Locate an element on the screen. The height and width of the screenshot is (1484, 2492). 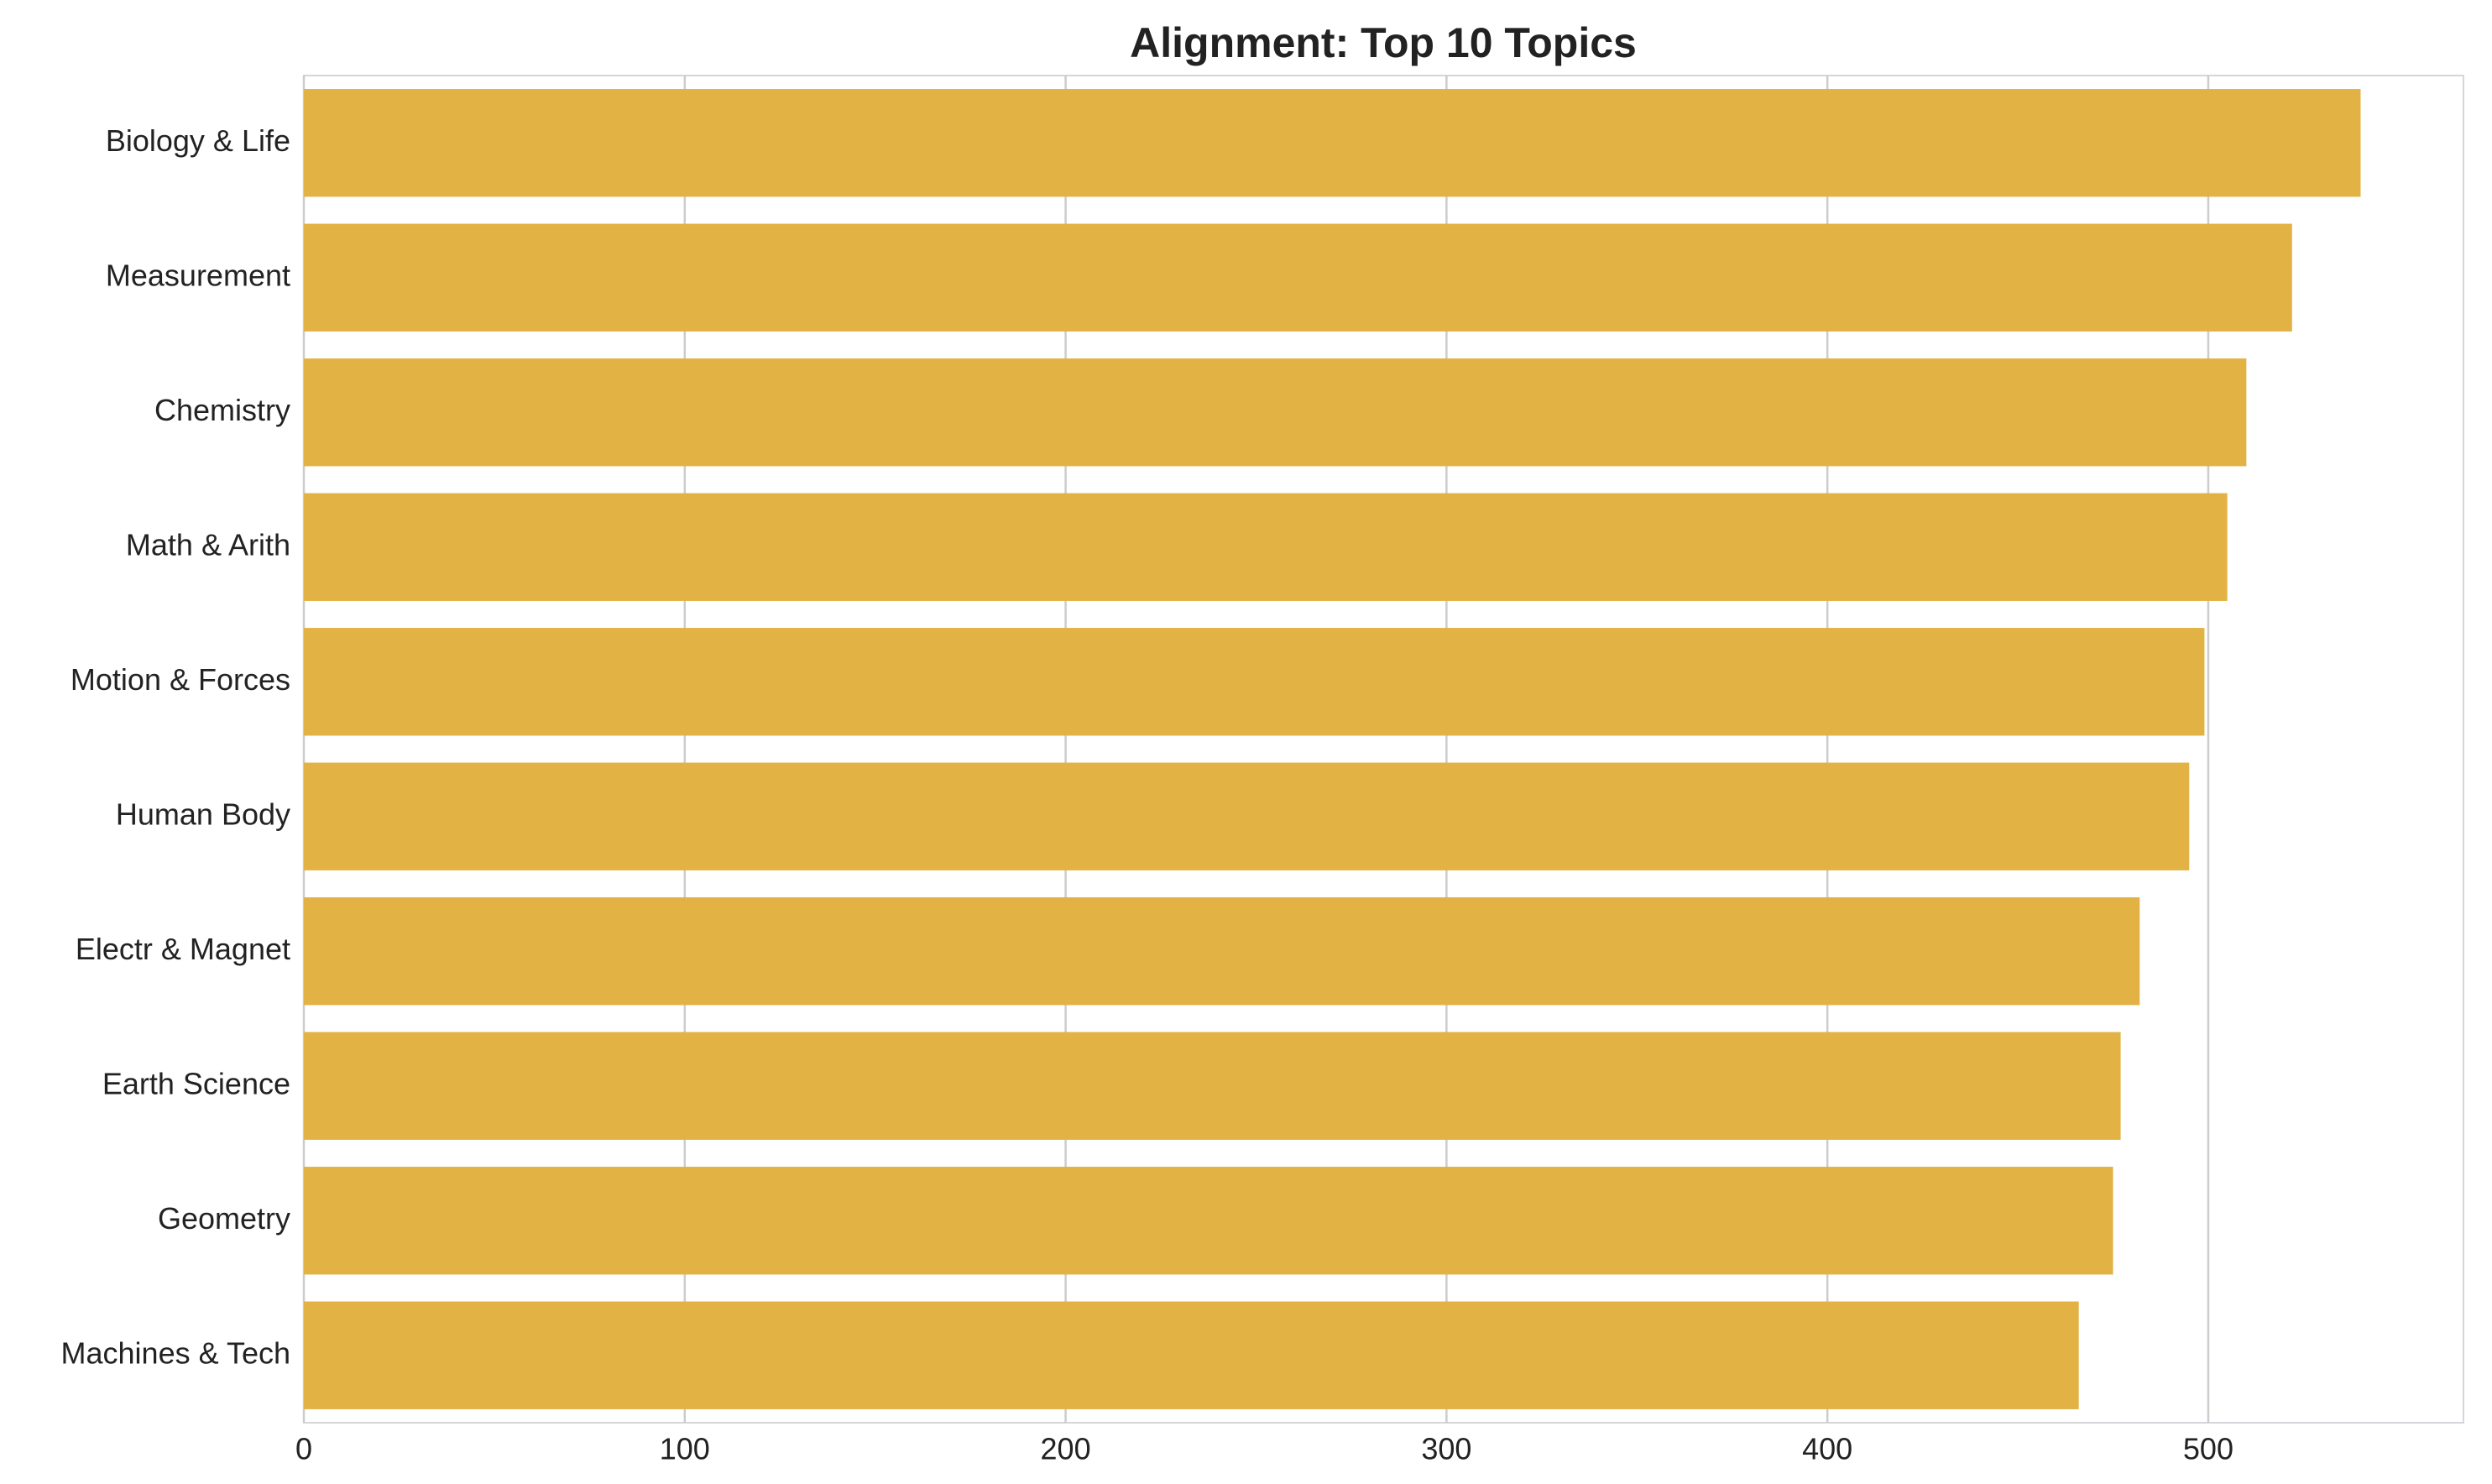
y-tick-label: Human Body is located at coordinates (203, 814).